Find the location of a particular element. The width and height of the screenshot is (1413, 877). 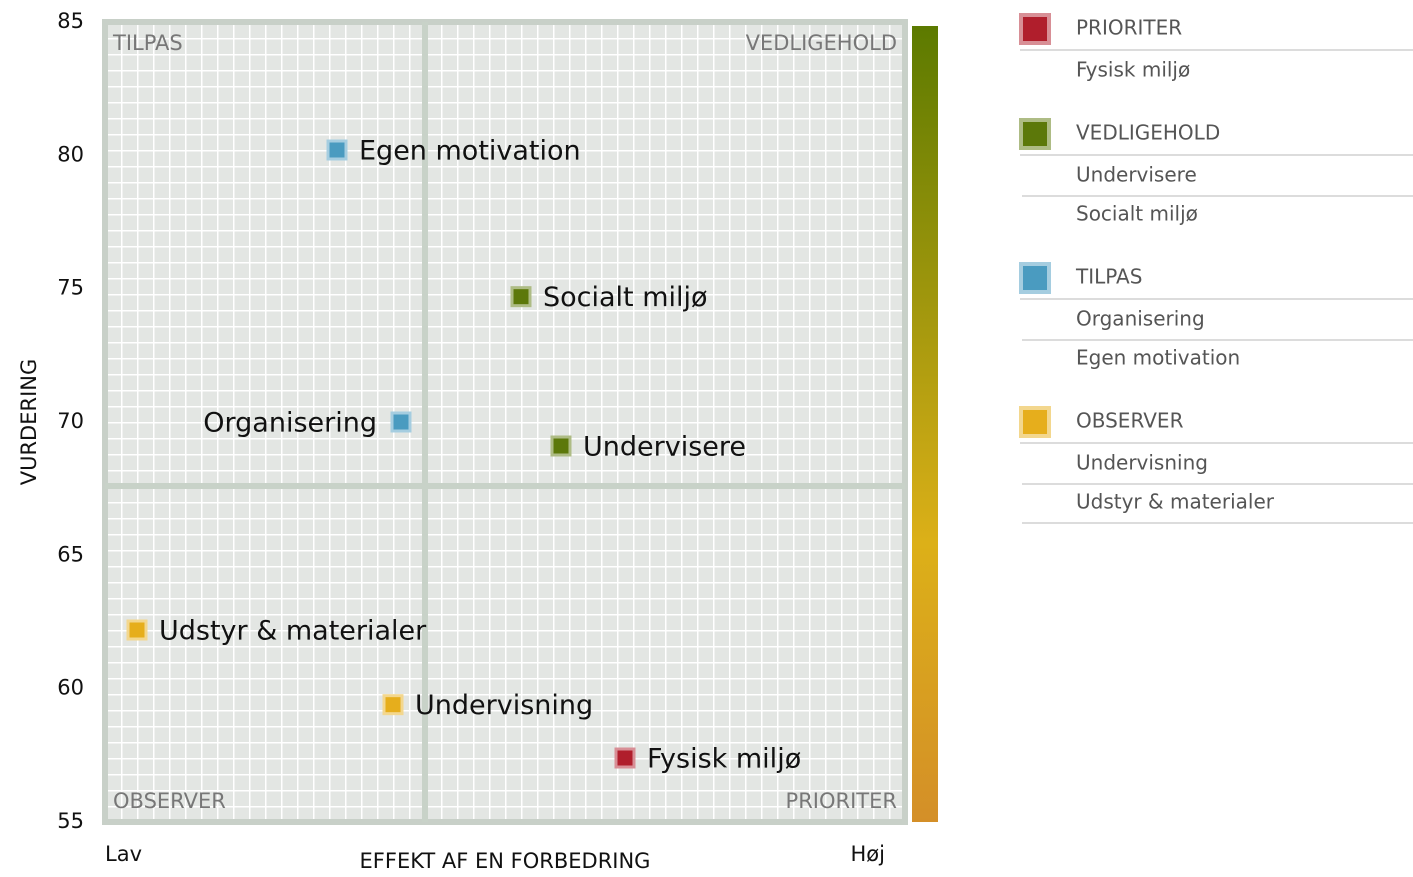

legend-group: OBSERVER is located at coordinates (1130, 421).